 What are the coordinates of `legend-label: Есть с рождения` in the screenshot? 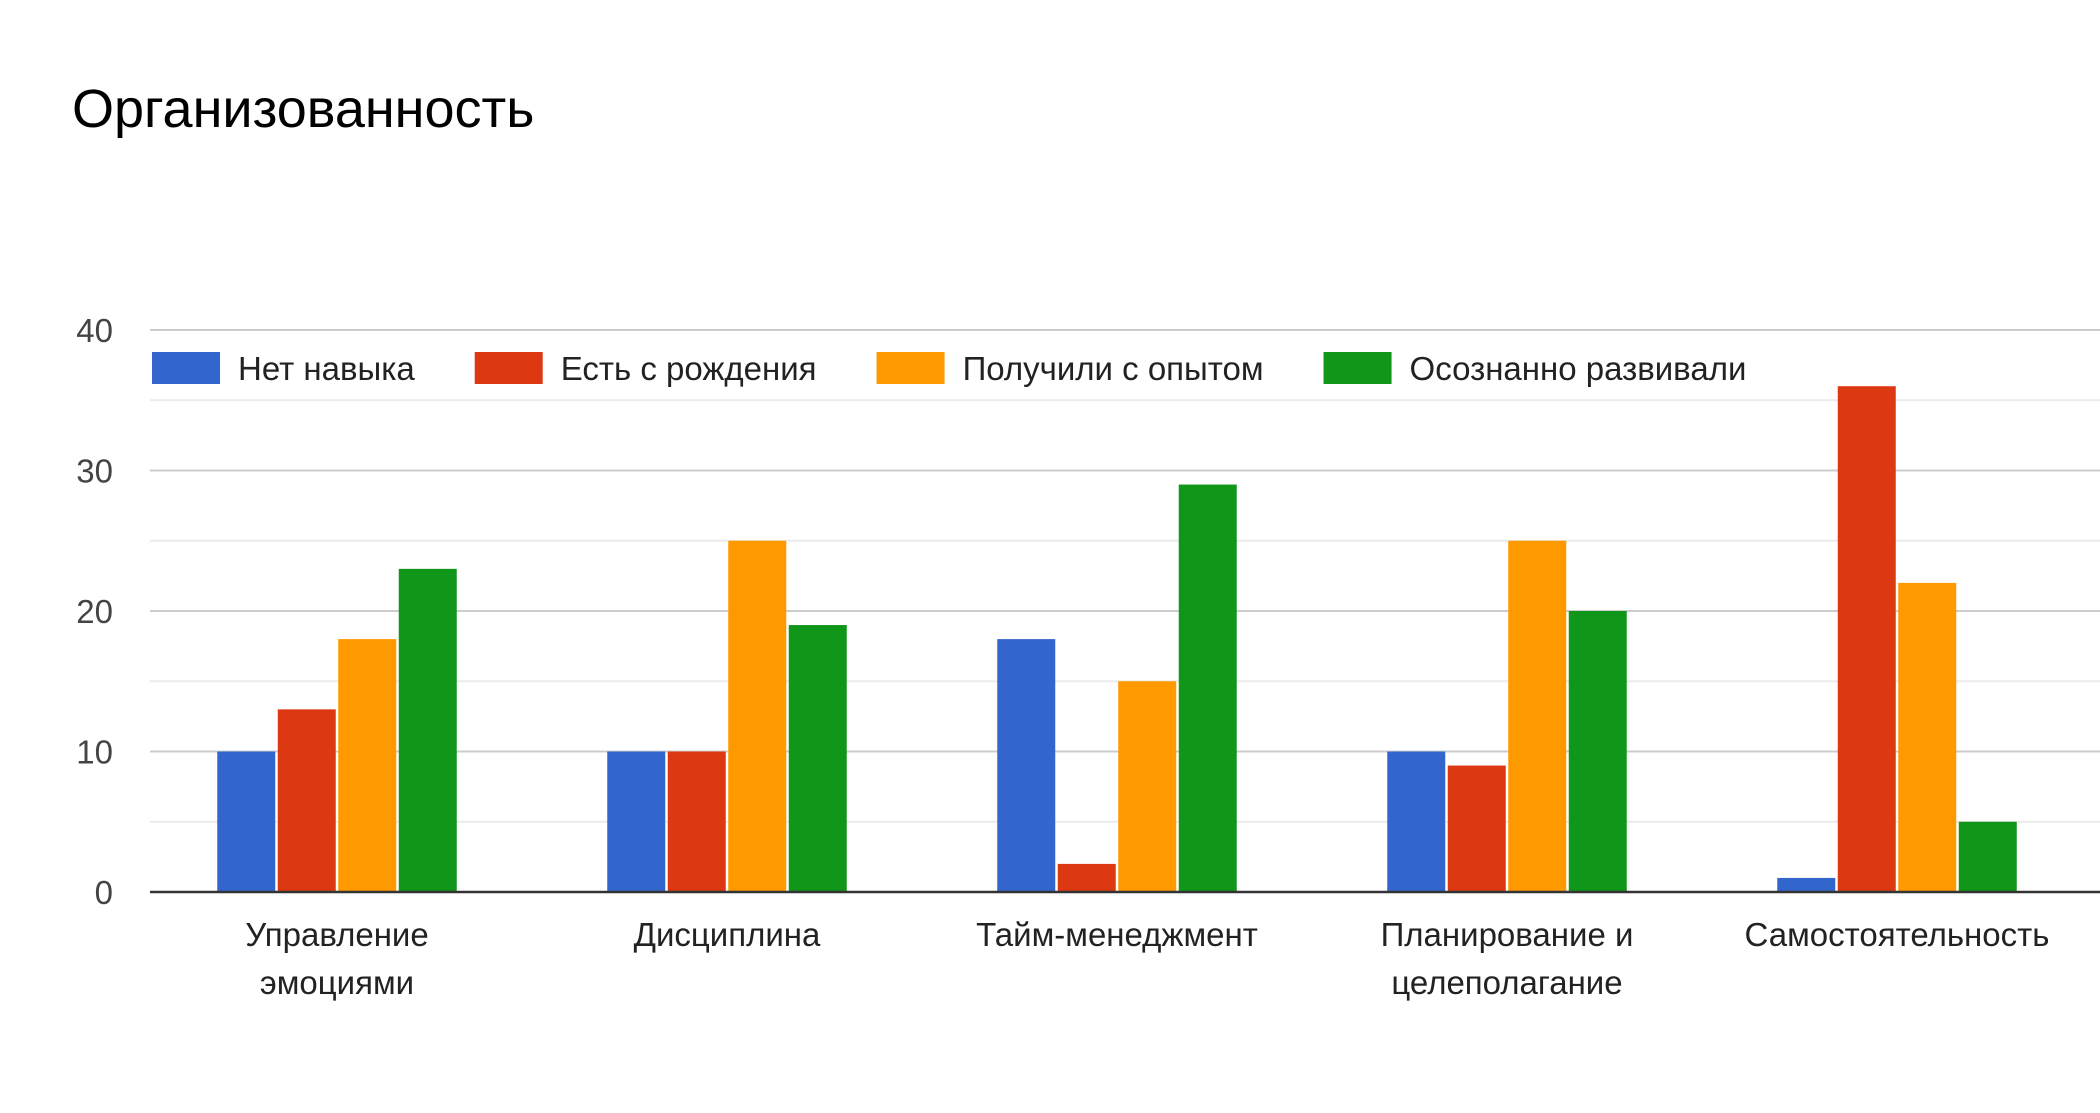 It's located at (689, 368).